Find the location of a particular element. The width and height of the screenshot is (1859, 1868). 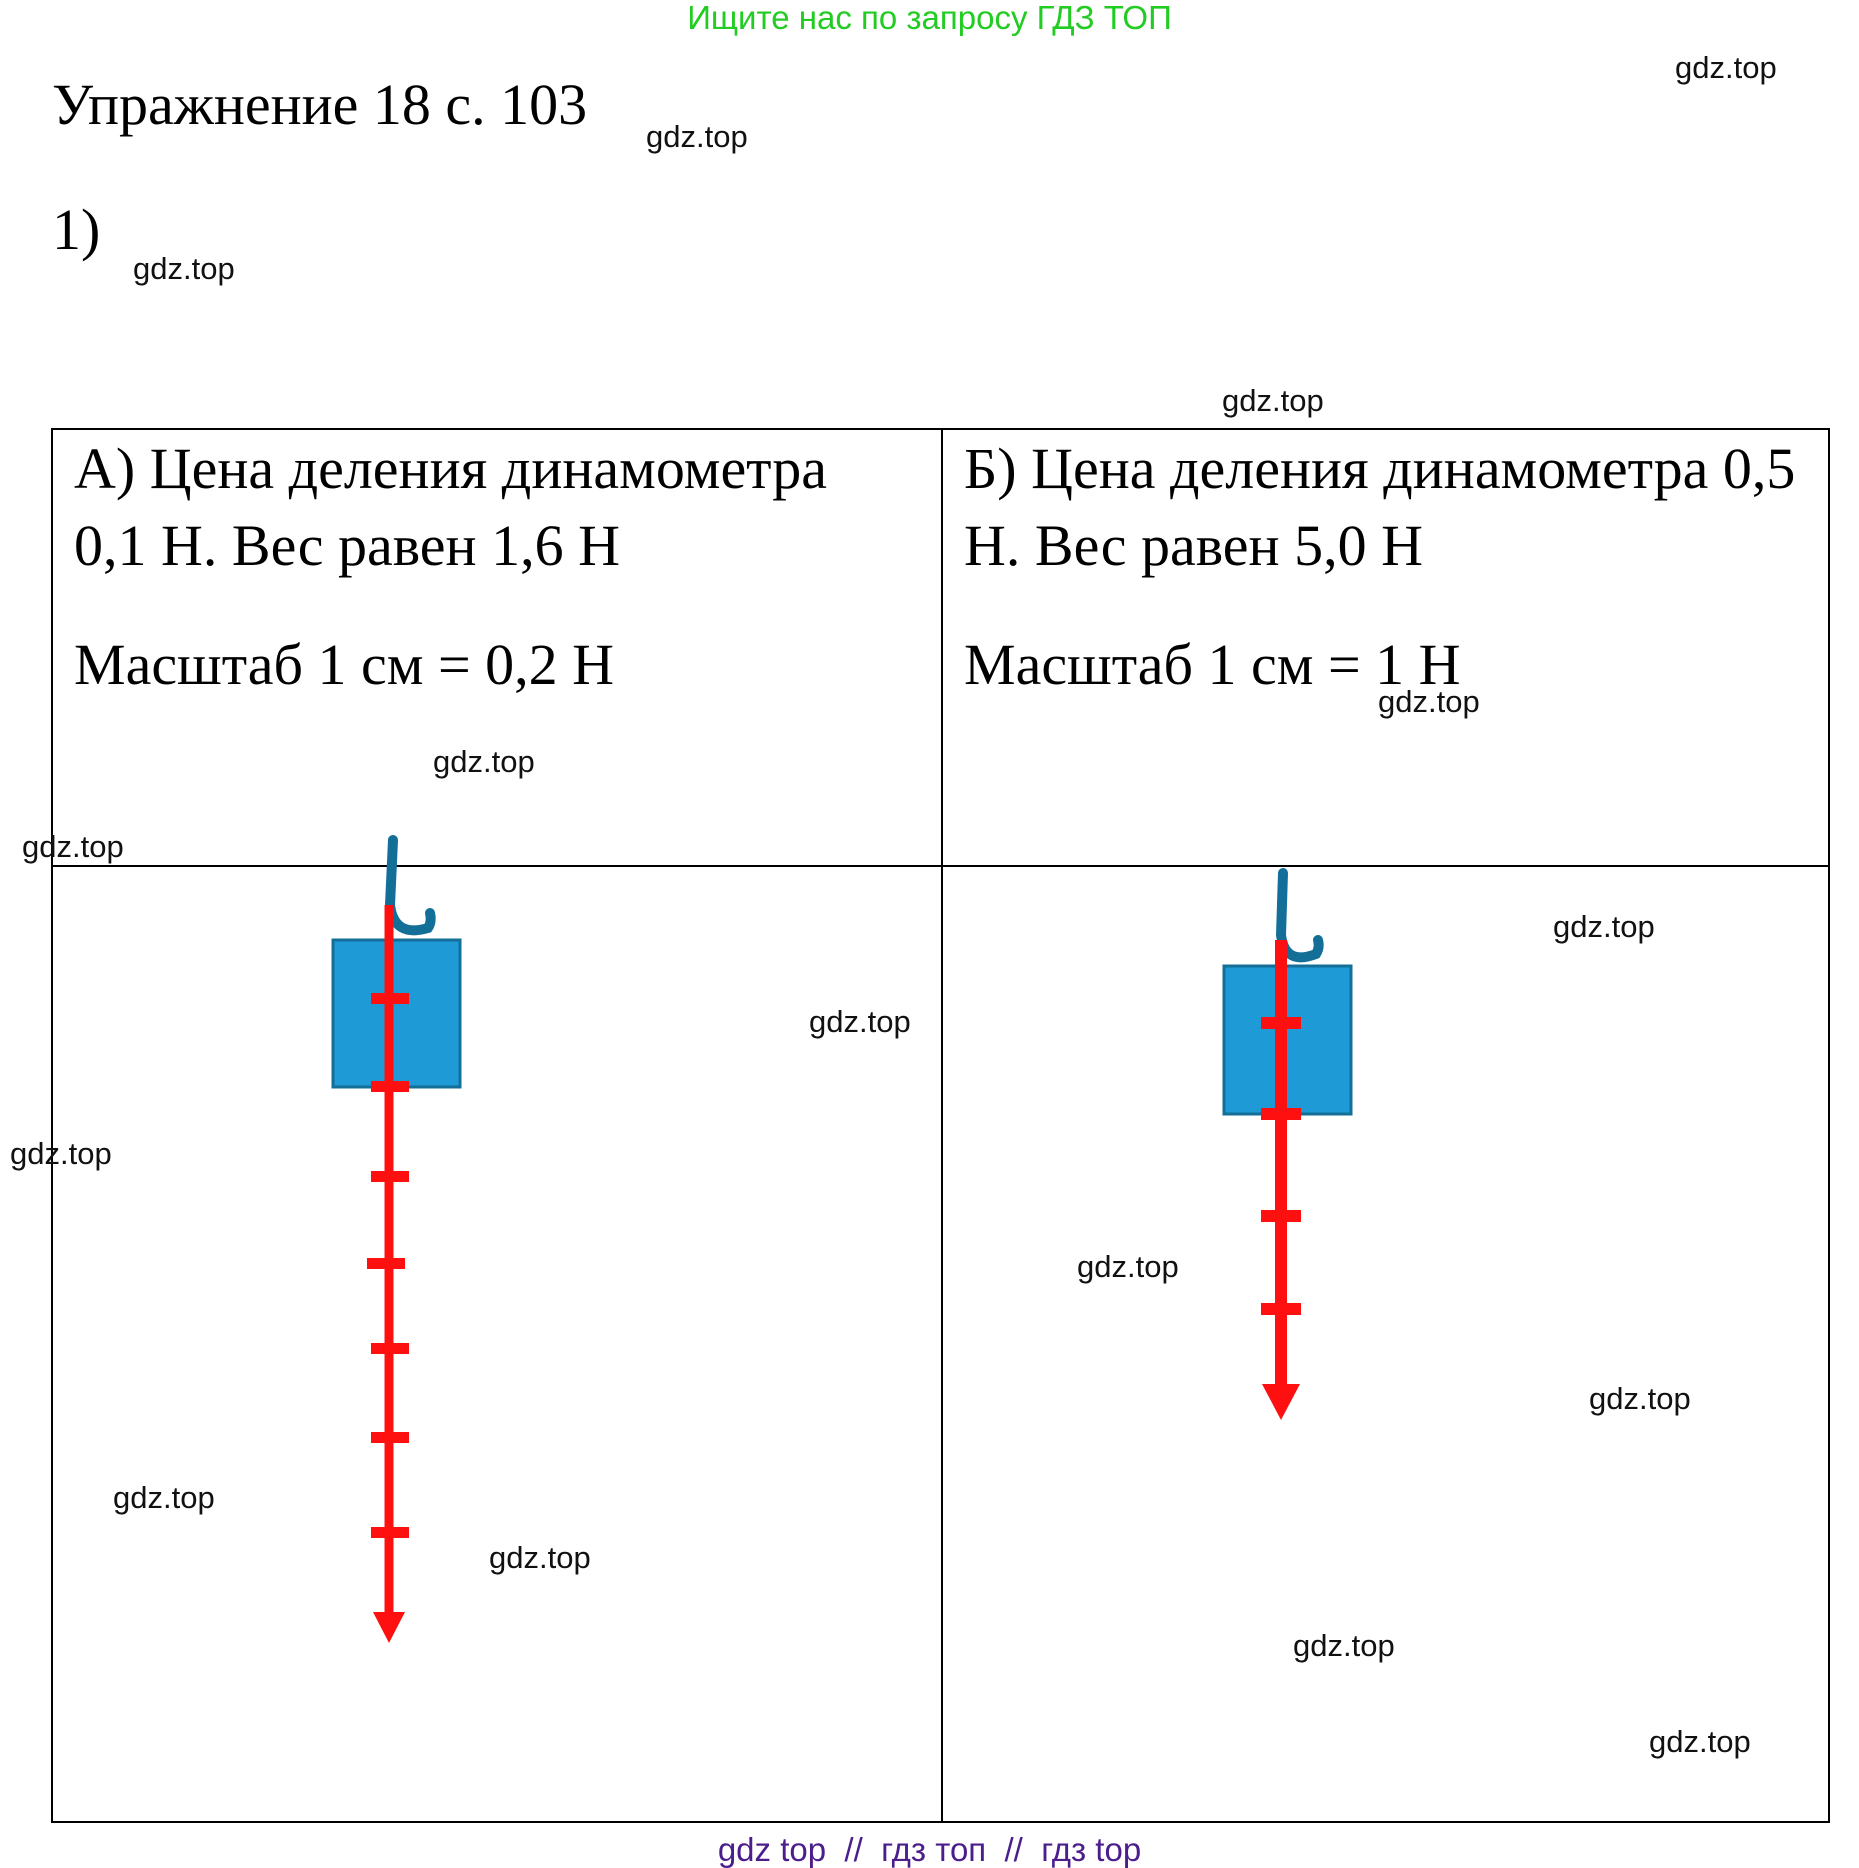

cell-b-line1: Б) Цена деления динамометра 0,5 is located at coordinates (1380, 468).